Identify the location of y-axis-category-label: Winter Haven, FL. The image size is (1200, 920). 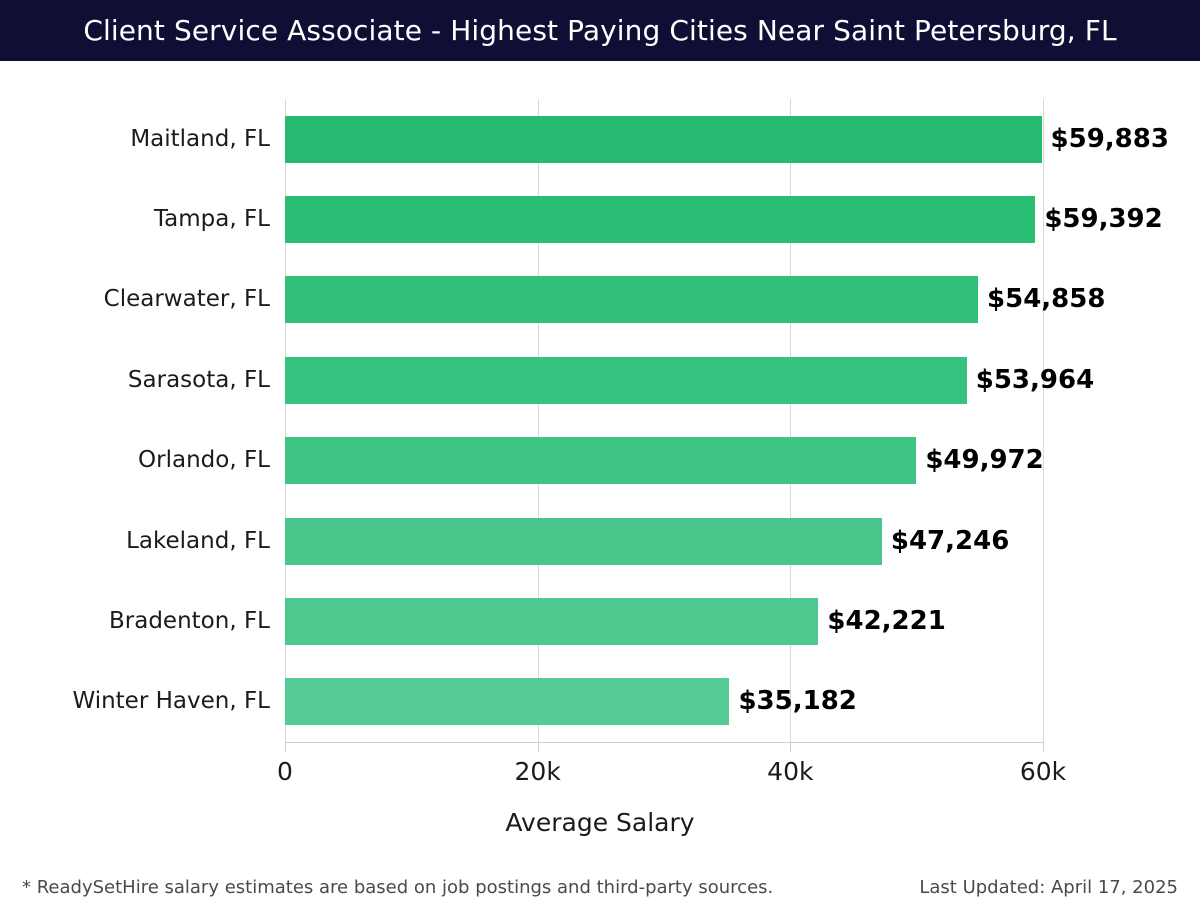
(171, 701).